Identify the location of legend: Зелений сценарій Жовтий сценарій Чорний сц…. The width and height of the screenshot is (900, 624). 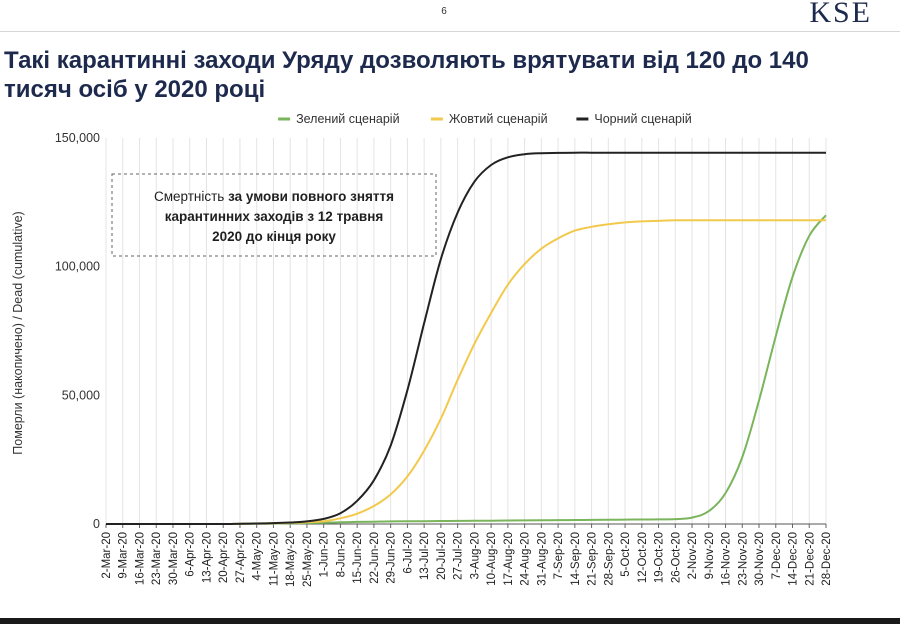
(485, 119).